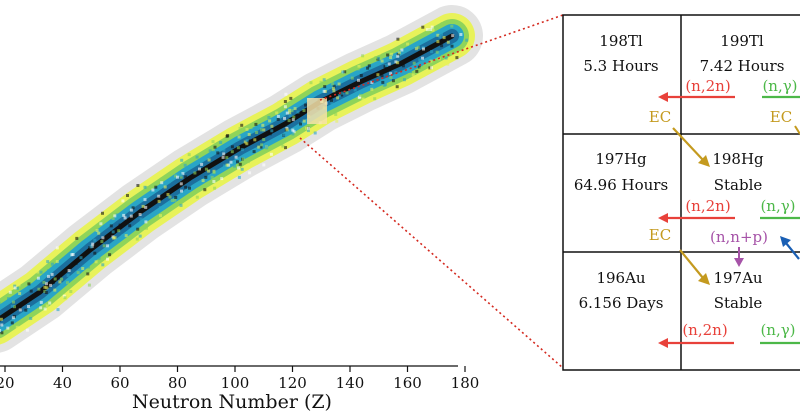  What do you see at coordinates (738, 159) in the screenshot?
I see `cell-198hg-name: 198Hg` at bounding box center [738, 159].